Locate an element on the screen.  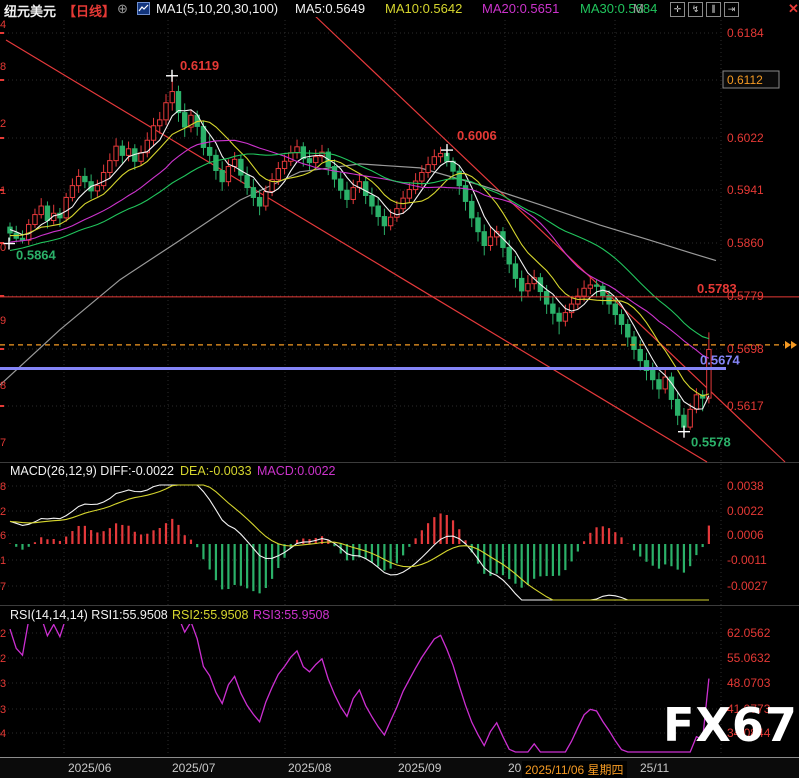
current-date-label: 2025/11/06 星期四 is located at coordinates (574, 769).